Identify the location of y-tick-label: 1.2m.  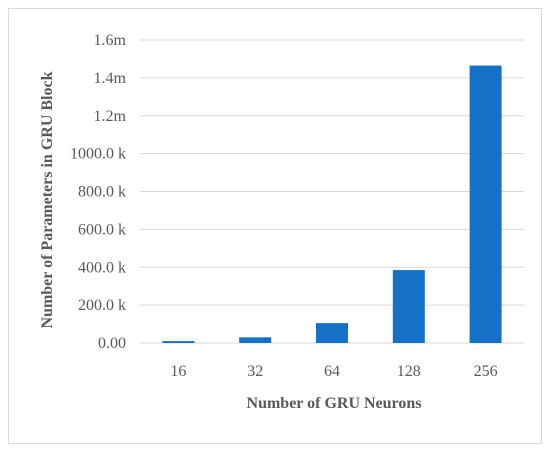
(110, 116).